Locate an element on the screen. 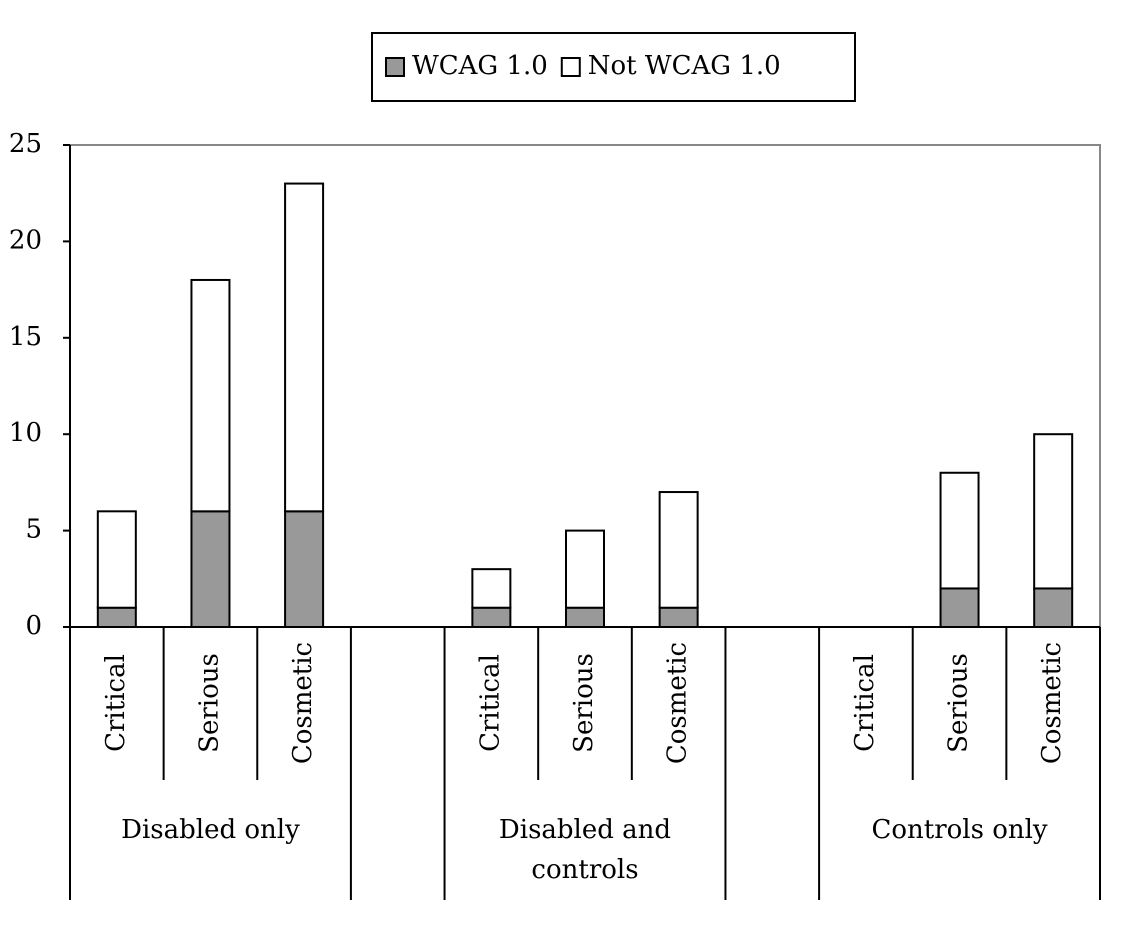  y-tick-label: 20 is located at coordinates (25, 240).